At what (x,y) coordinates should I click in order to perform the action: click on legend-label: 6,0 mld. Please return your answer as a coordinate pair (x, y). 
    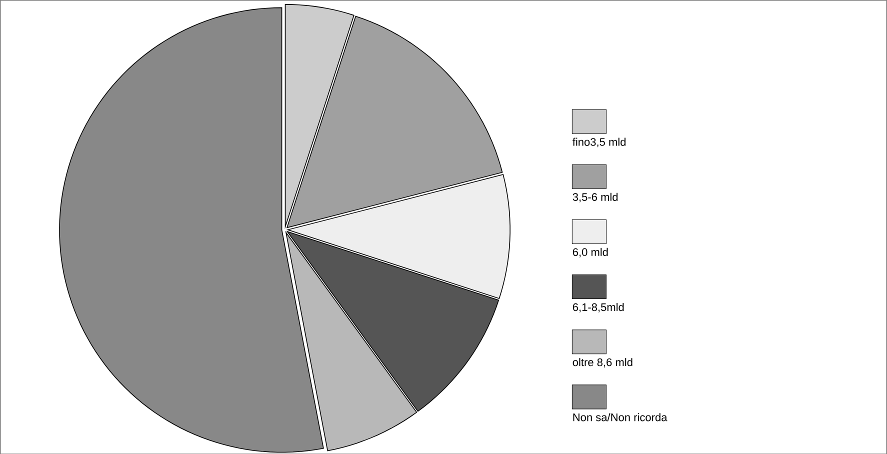
    Looking at the image, I should click on (590, 253).